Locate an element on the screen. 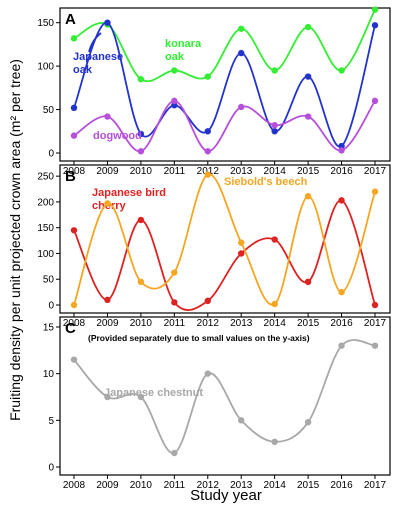  series-label-line: dogwood is located at coordinates (117, 136).